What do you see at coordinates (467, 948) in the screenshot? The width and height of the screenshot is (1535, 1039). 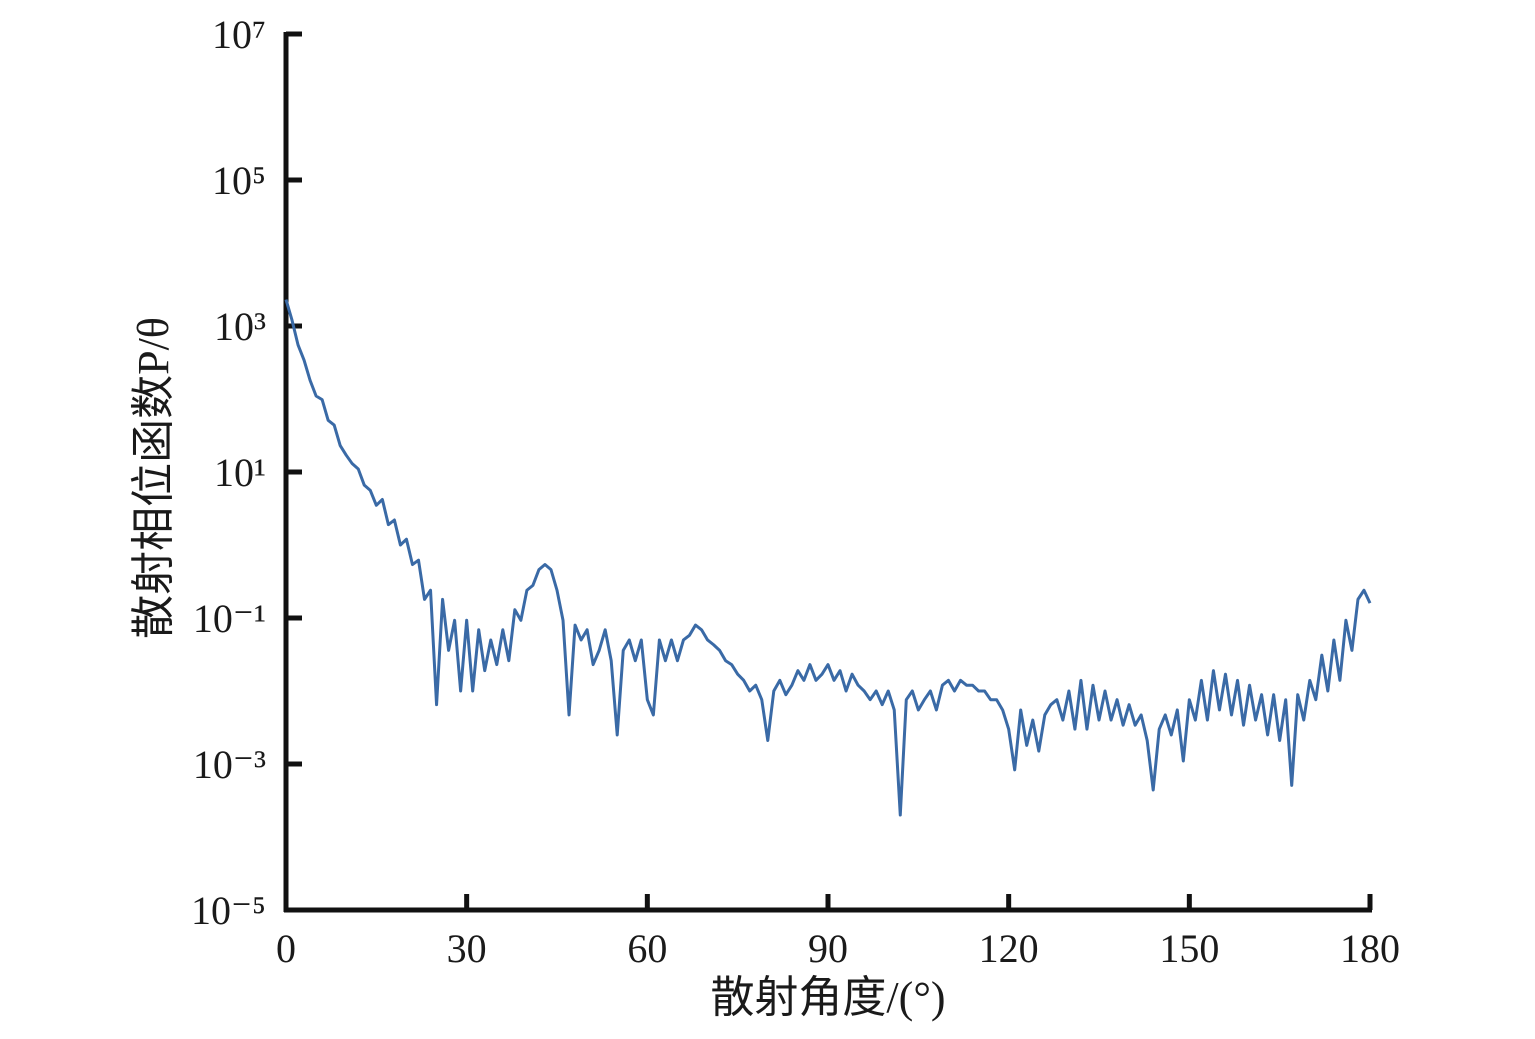 I see `x-tick-label: 30` at bounding box center [467, 948].